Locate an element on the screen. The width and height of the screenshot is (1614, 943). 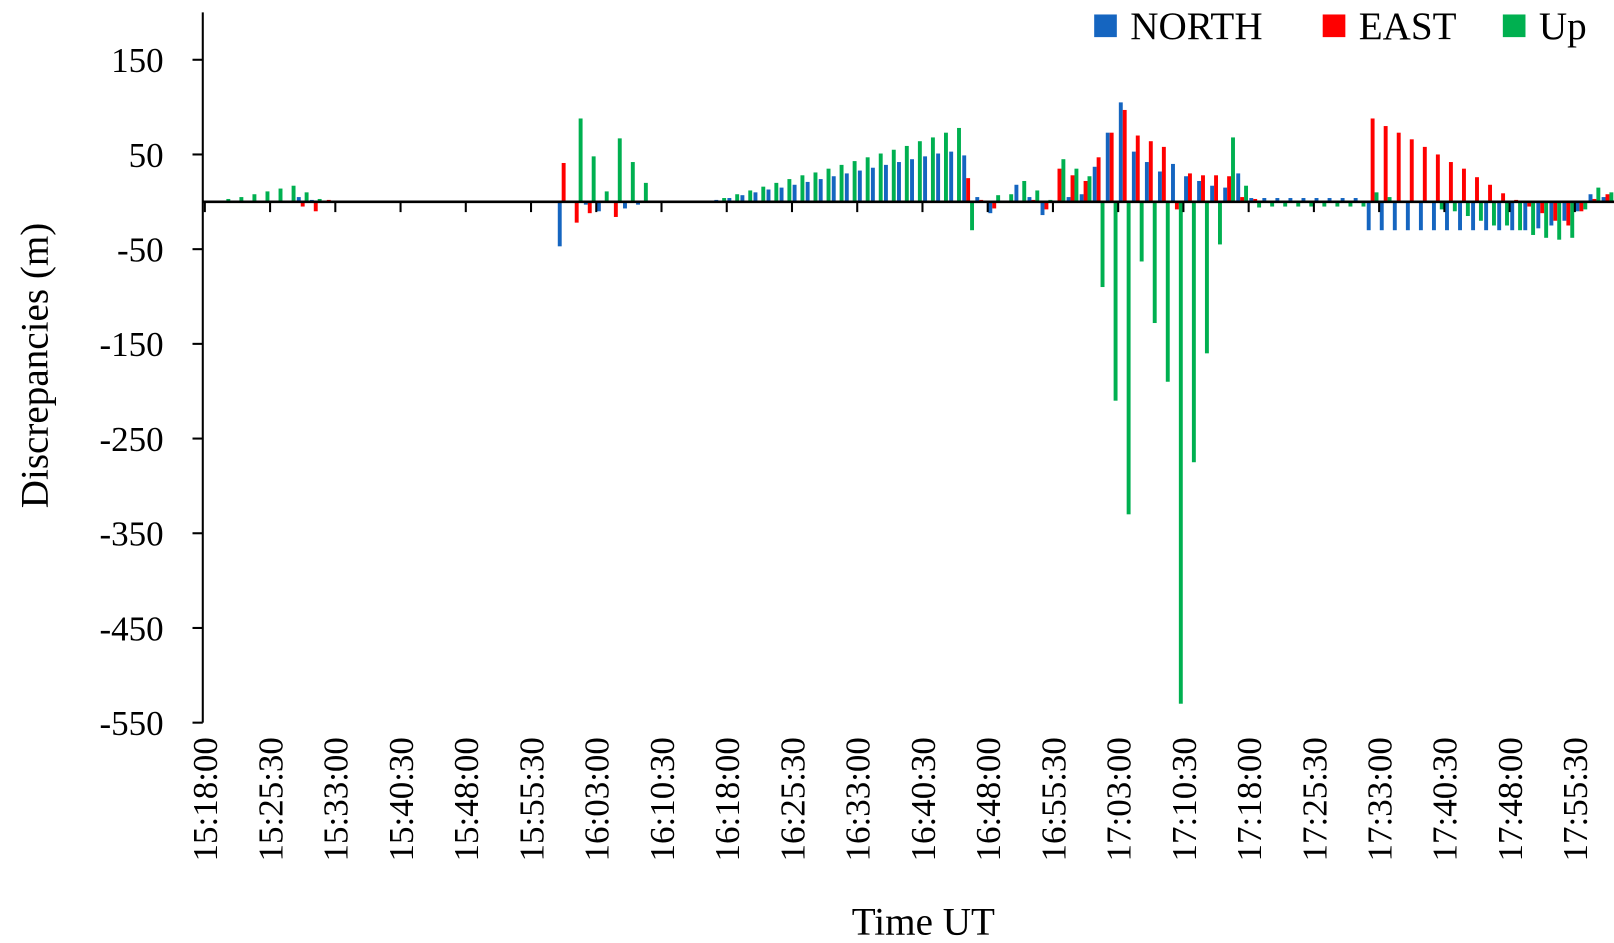
x-tick-label: 16:40:30 is located at coordinates (923, 799).